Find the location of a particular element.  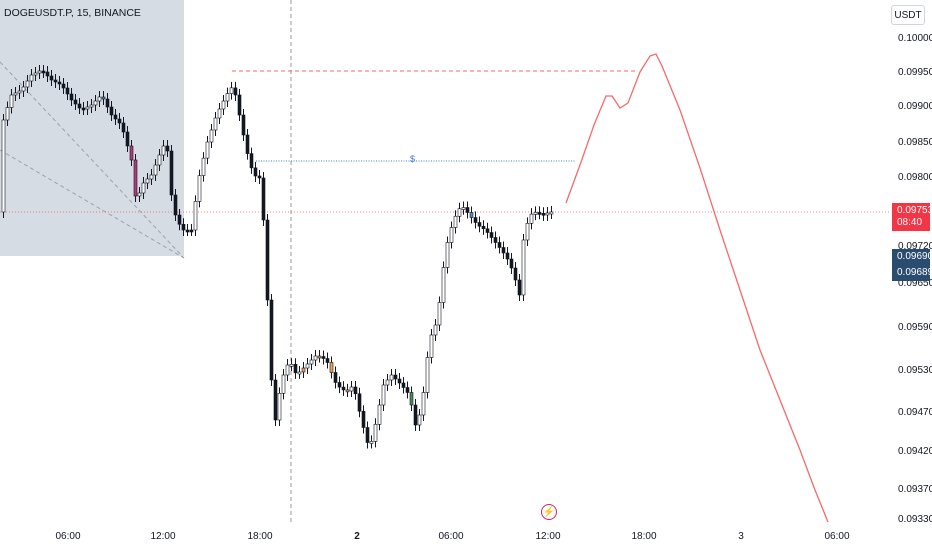

time-axis-label: 2 is located at coordinates (357, 536).